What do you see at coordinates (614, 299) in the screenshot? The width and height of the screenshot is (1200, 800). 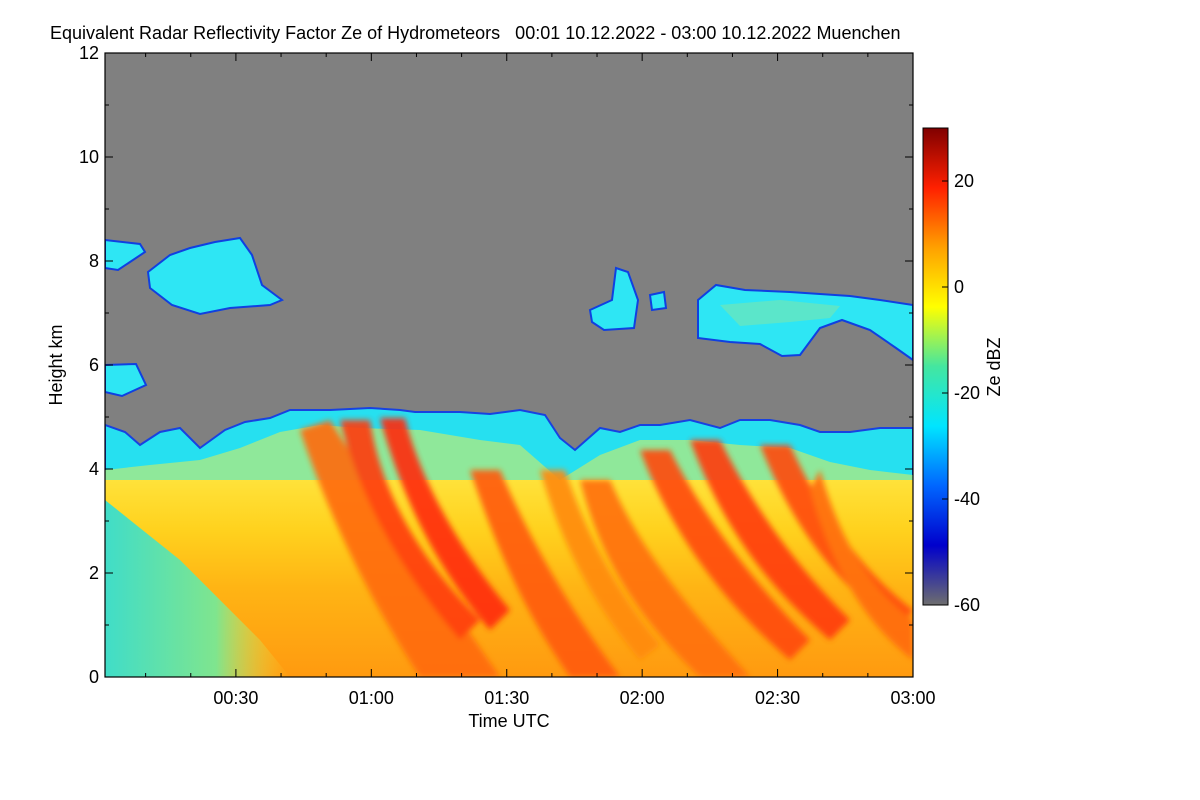 I see `upper-cloud-small` at bounding box center [614, 299].